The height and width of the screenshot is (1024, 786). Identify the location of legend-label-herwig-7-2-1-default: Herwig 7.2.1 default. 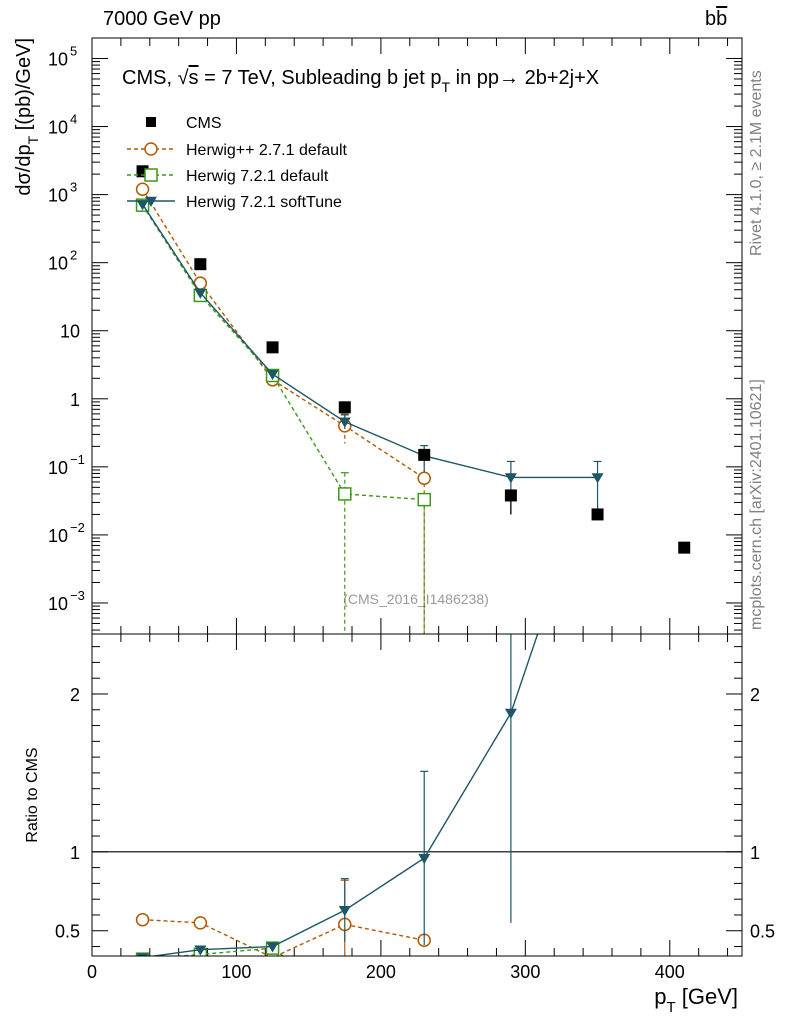
(257, 176).